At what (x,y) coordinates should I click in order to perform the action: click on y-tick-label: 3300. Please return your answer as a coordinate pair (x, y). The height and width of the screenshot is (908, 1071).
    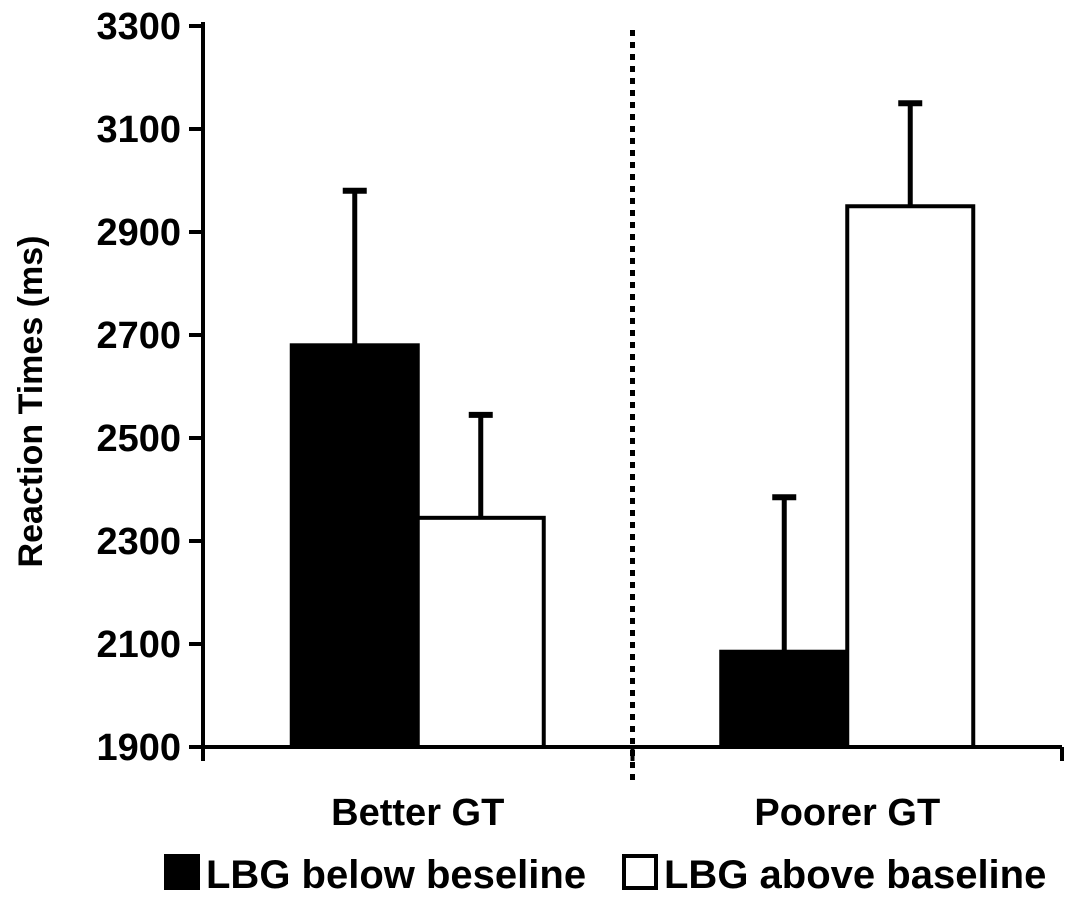
    Looking at the image, I should click on (138, 27).